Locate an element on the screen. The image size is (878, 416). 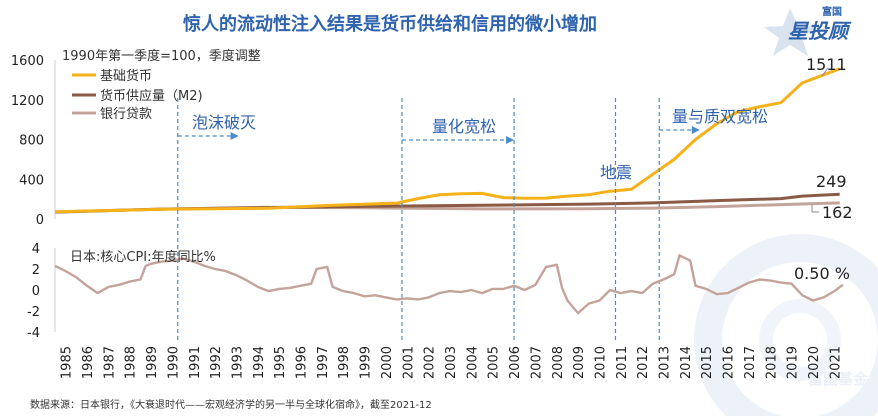
x-tick-label: 2020 is located at coordinates (814, 362).